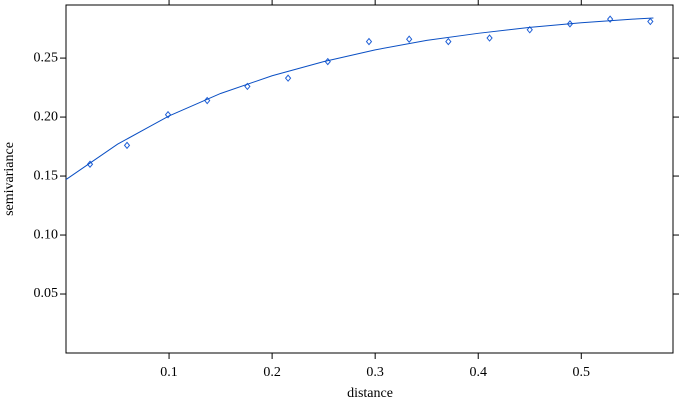 The height and width of the screenshot is (400, 681). What do you see at coordinates (46, 293) in the screenshot?
I see `y-tick-label: 0.05` at bounding box center [46, 293].